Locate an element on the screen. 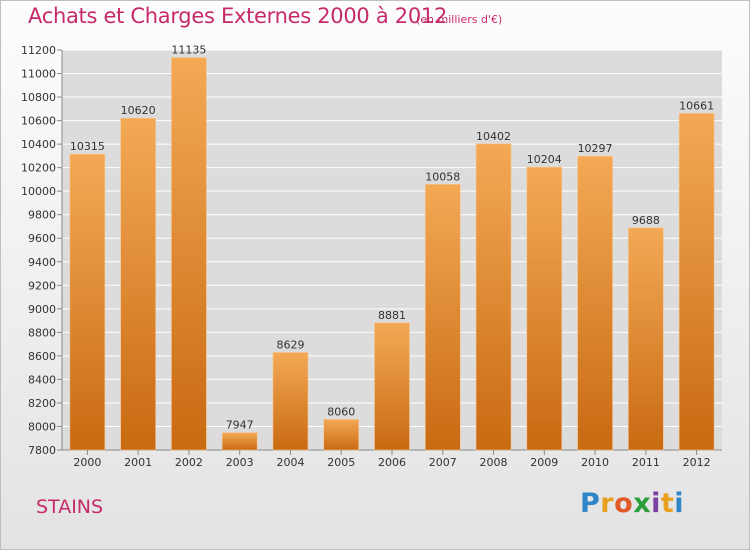 This screenshot has width=750, height=550. x-tick-label: 2000 is located at coordinates (87, 462).